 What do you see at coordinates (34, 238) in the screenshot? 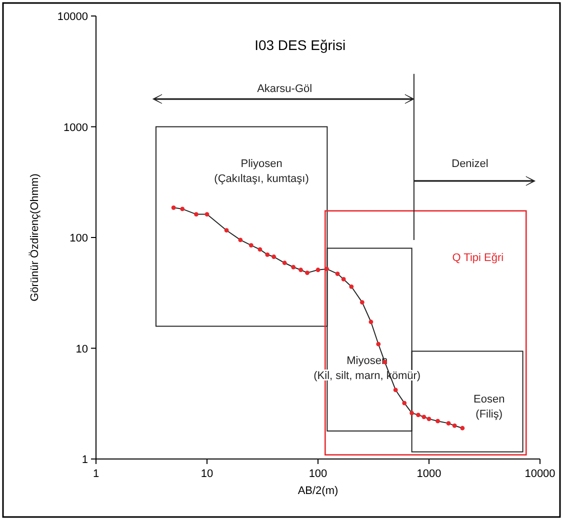
I see `y-axis-title: Görünür Özdirenç(Ohmm)` at bounding box center [34, 238].